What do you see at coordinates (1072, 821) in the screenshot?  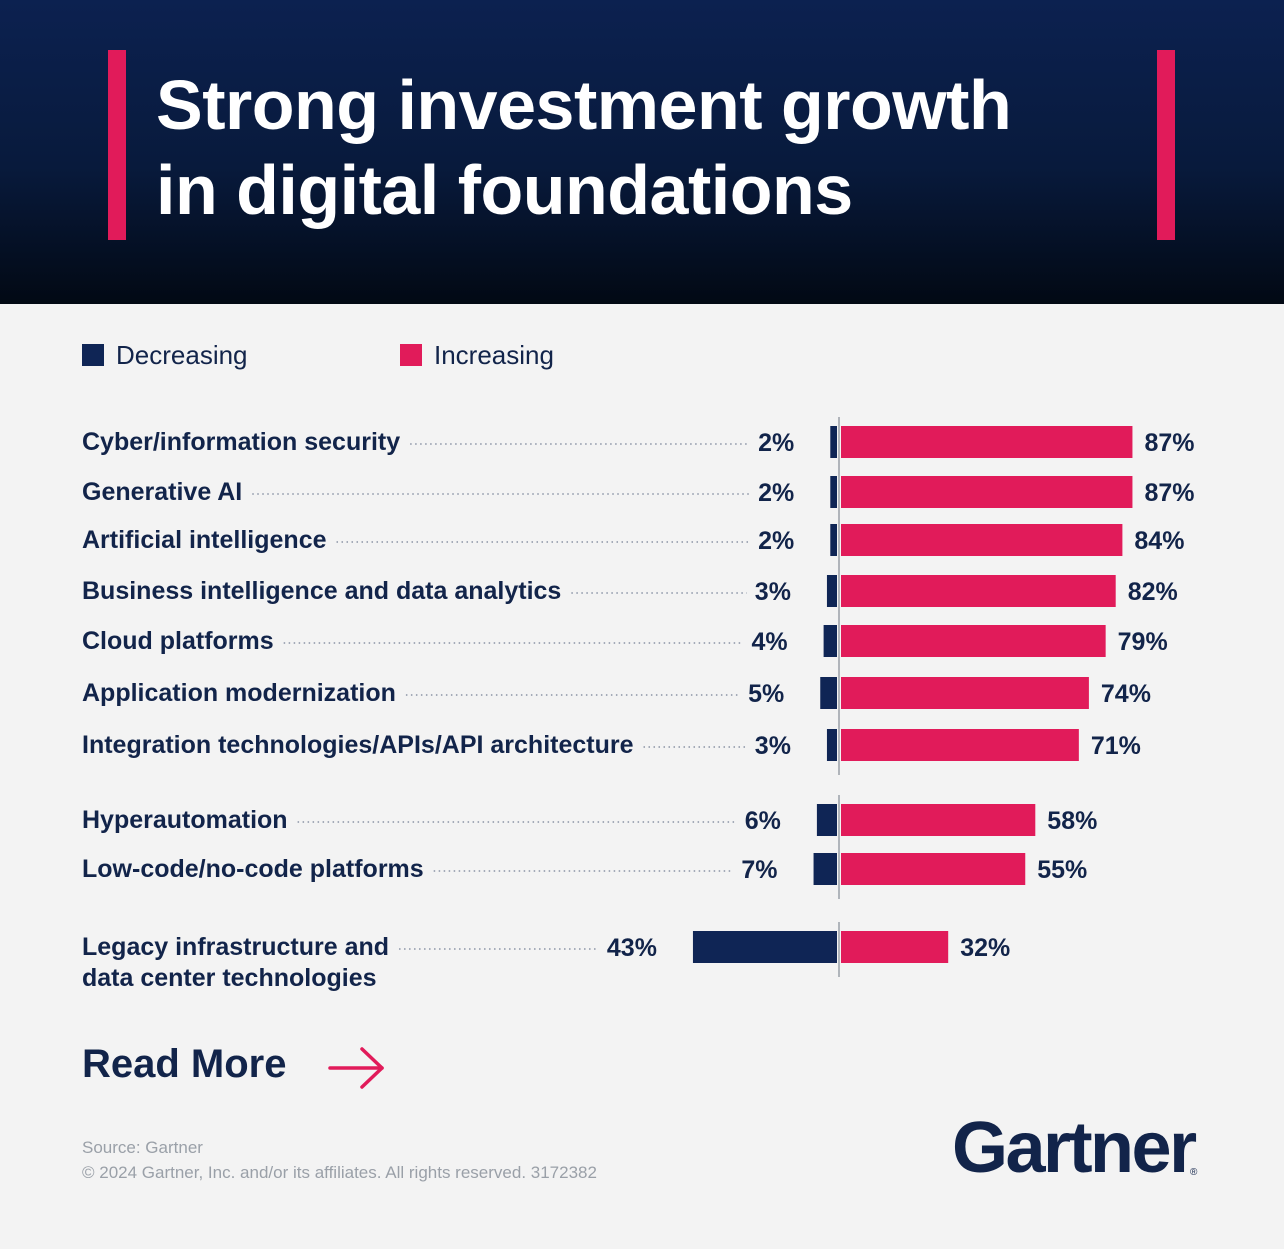 I see `increasing-value-label: 58%` at bounding box center [1072, 821].